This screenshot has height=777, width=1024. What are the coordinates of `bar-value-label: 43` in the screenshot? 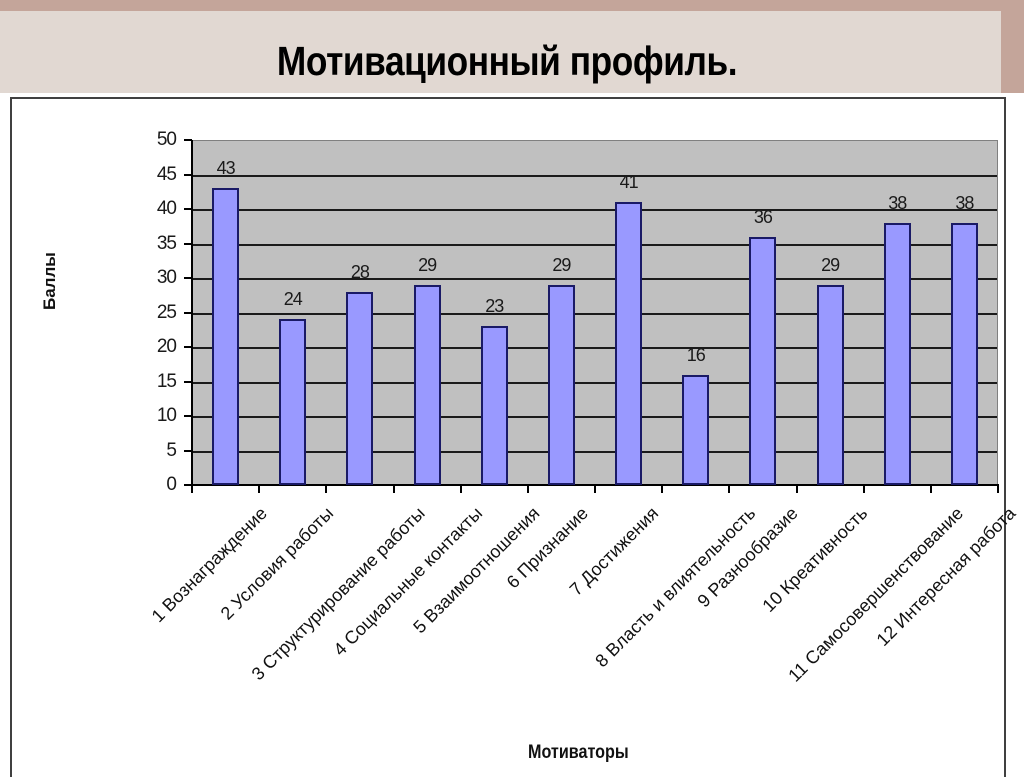 It's located at (226, 168).